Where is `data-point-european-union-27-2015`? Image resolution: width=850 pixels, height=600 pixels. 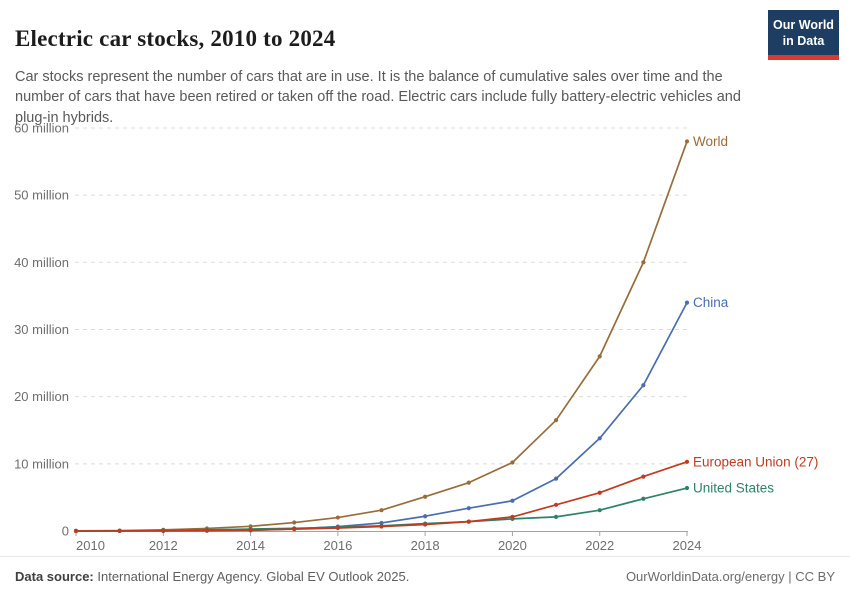
data-point-european-union-27-2015 is located at coordinates (294, 529).